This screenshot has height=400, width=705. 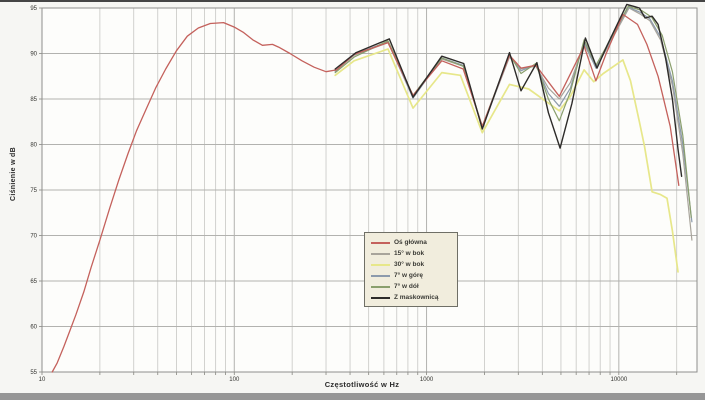 I want to click on y-tick-label: 75, so click(x=33, y=191).